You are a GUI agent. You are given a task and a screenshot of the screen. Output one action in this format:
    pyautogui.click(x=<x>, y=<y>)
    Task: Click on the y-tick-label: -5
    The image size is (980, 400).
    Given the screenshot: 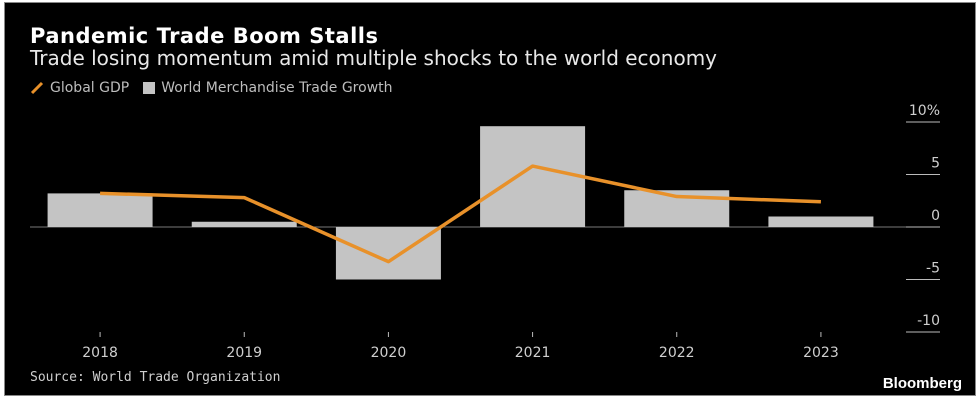 What is the action you would take?
    pyautogui.click(x=933, y=269)
    